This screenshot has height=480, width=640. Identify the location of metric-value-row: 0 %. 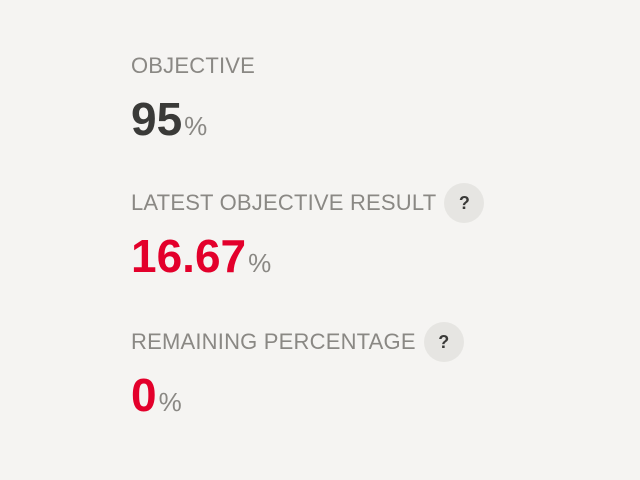
(297, 395).